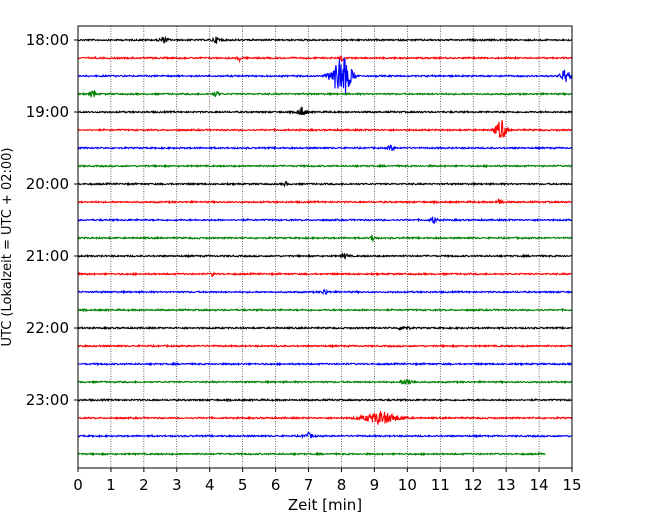 Image resolution: width=650 pixels, height=520 pixels. What do you see at coordinates (473, 485) in the screenshot?
I see `x-tick-label: 12` at bounding box center [473, 485].